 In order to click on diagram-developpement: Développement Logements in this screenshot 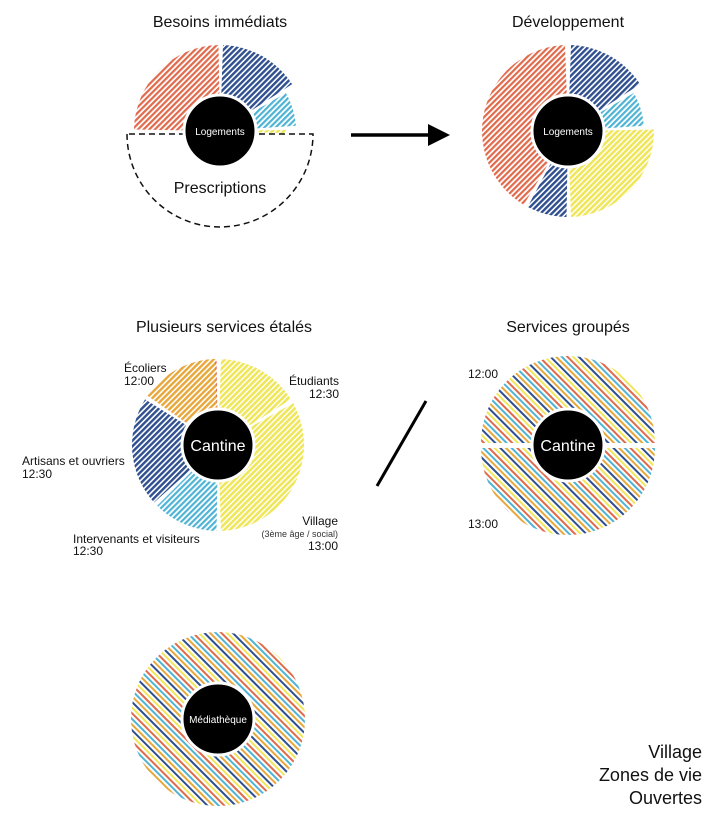, I will do `click(567, 115)`.